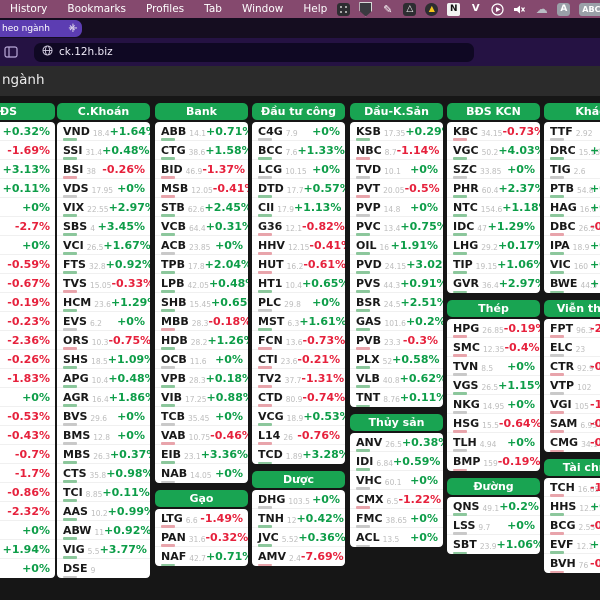 The height and width of the screenshot is (600, 600). I want to click on stock-row: VTP 102, so click(572, 385).